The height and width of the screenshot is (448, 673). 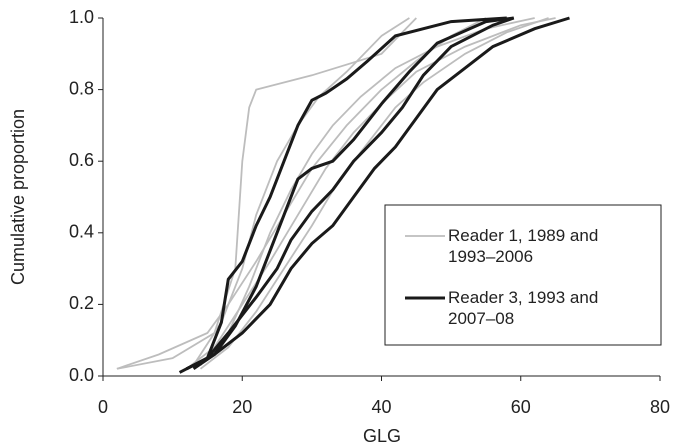 I want to click on x-tick-label: 40, so click(x=381, y=407).